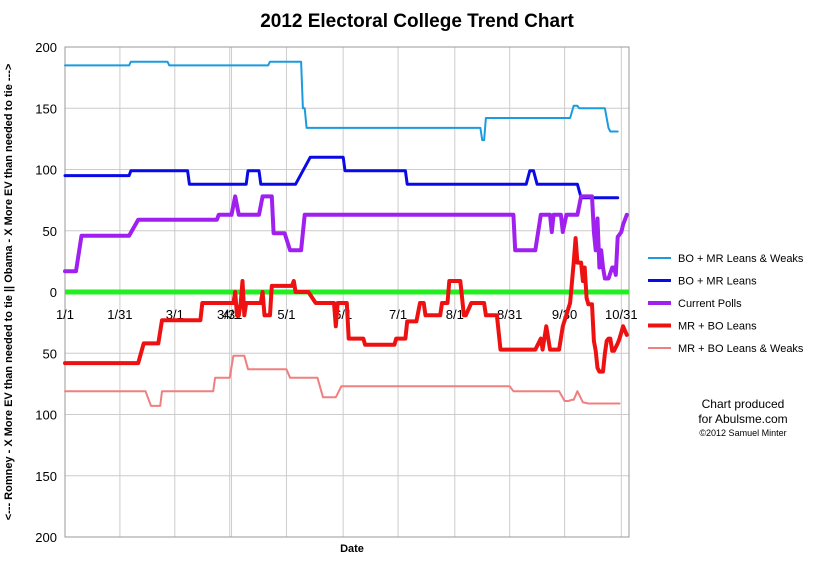 This screenshot has width=836, height=566. I want to click on x-tick-label: 7/1, so click(398, 314).